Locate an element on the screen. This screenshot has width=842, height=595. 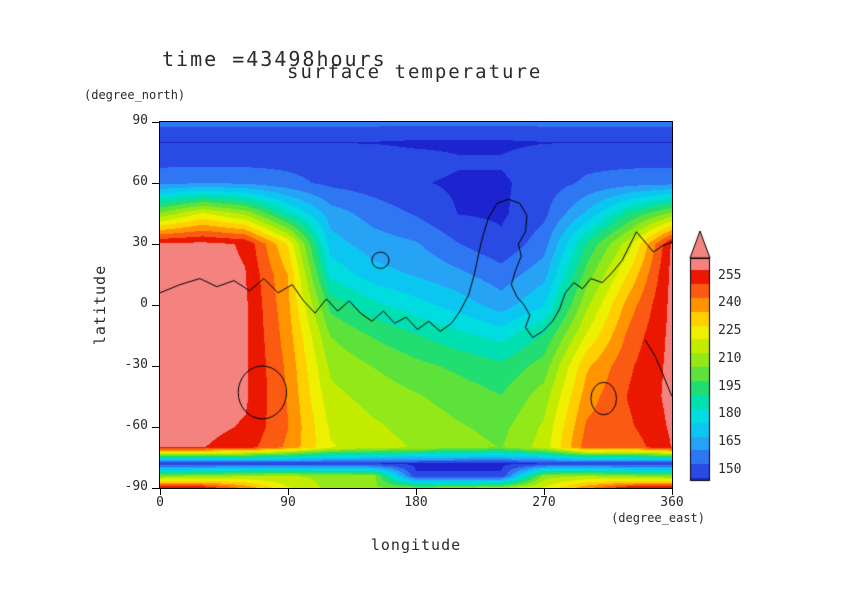
x-axis-label: longitude is located at coordinates (416, 545).